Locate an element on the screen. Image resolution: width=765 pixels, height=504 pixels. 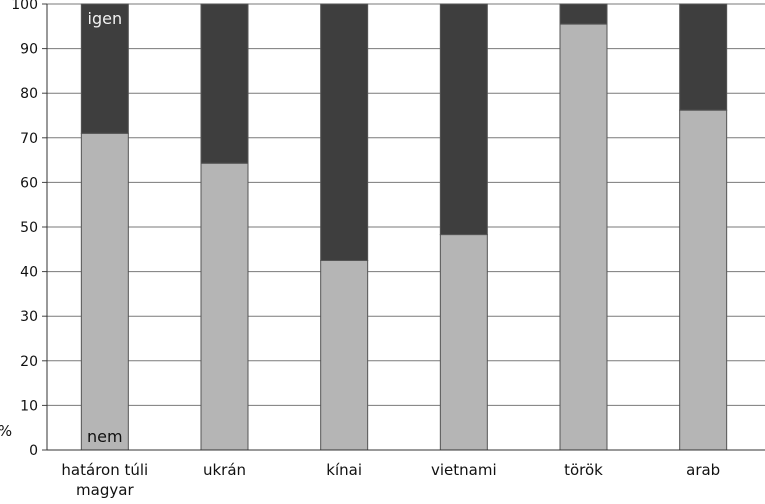
x-tick-label: ukrán is located at coordinates (224, 470).